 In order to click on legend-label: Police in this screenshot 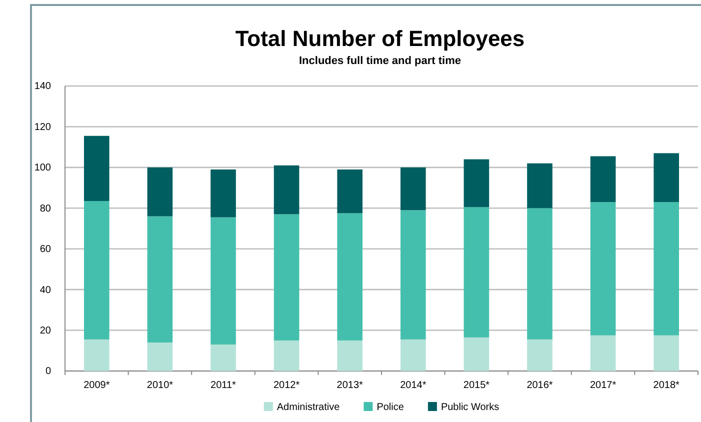, I will do `click(390, 407)`.